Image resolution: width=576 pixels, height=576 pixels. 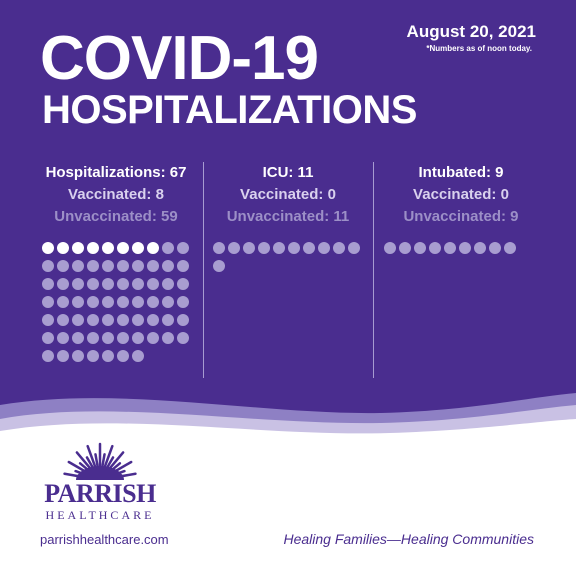 I want to click on stat-total-label: Intubated: 9, so click(x=461, y=172).